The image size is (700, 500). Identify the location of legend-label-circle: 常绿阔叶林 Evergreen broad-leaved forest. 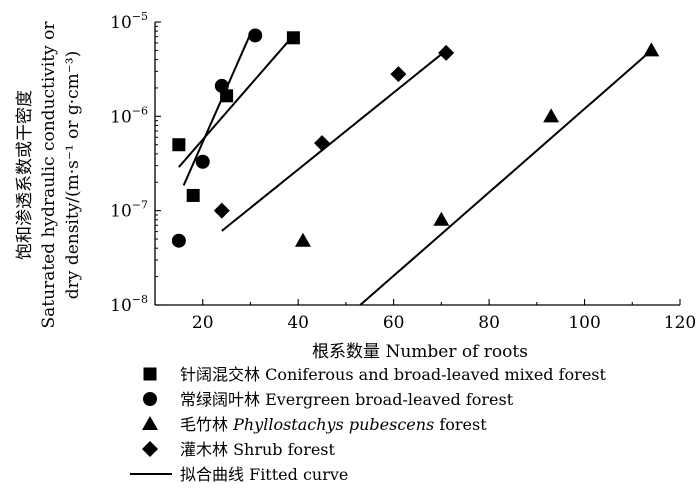
(347, 399).